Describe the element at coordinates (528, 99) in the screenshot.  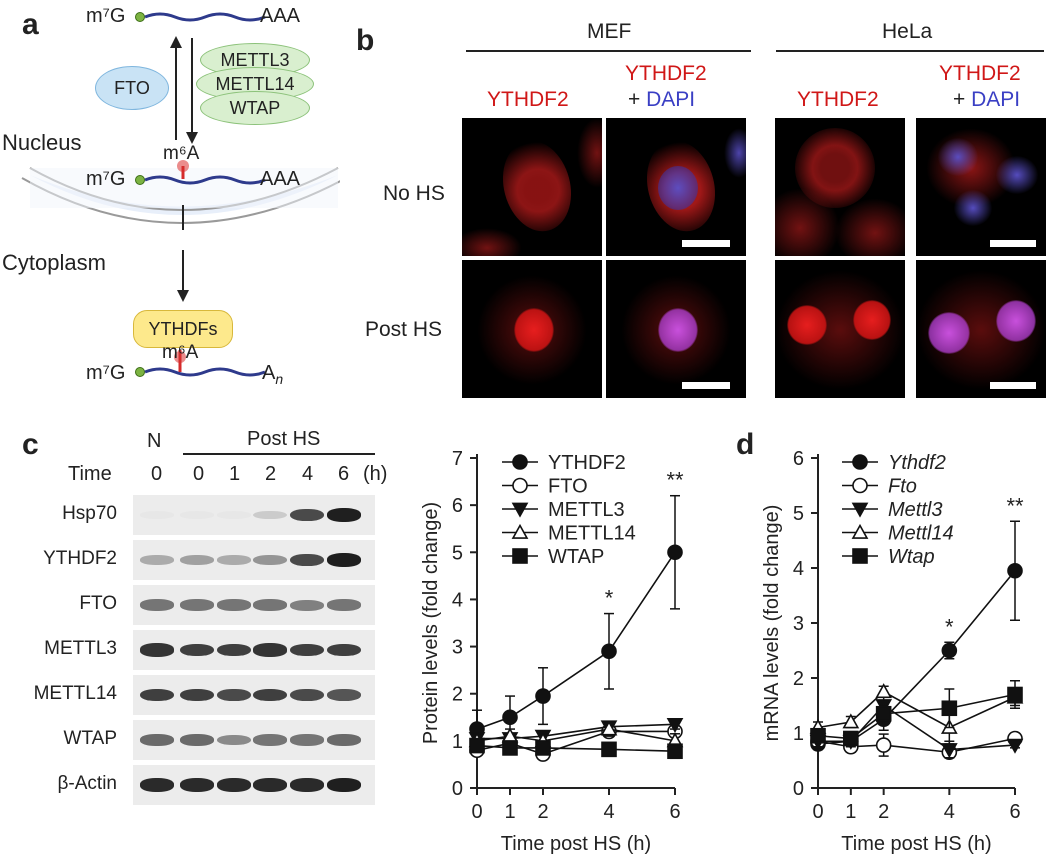
I see `col-header-mef-ythdf2: YTHDF2` at that location.